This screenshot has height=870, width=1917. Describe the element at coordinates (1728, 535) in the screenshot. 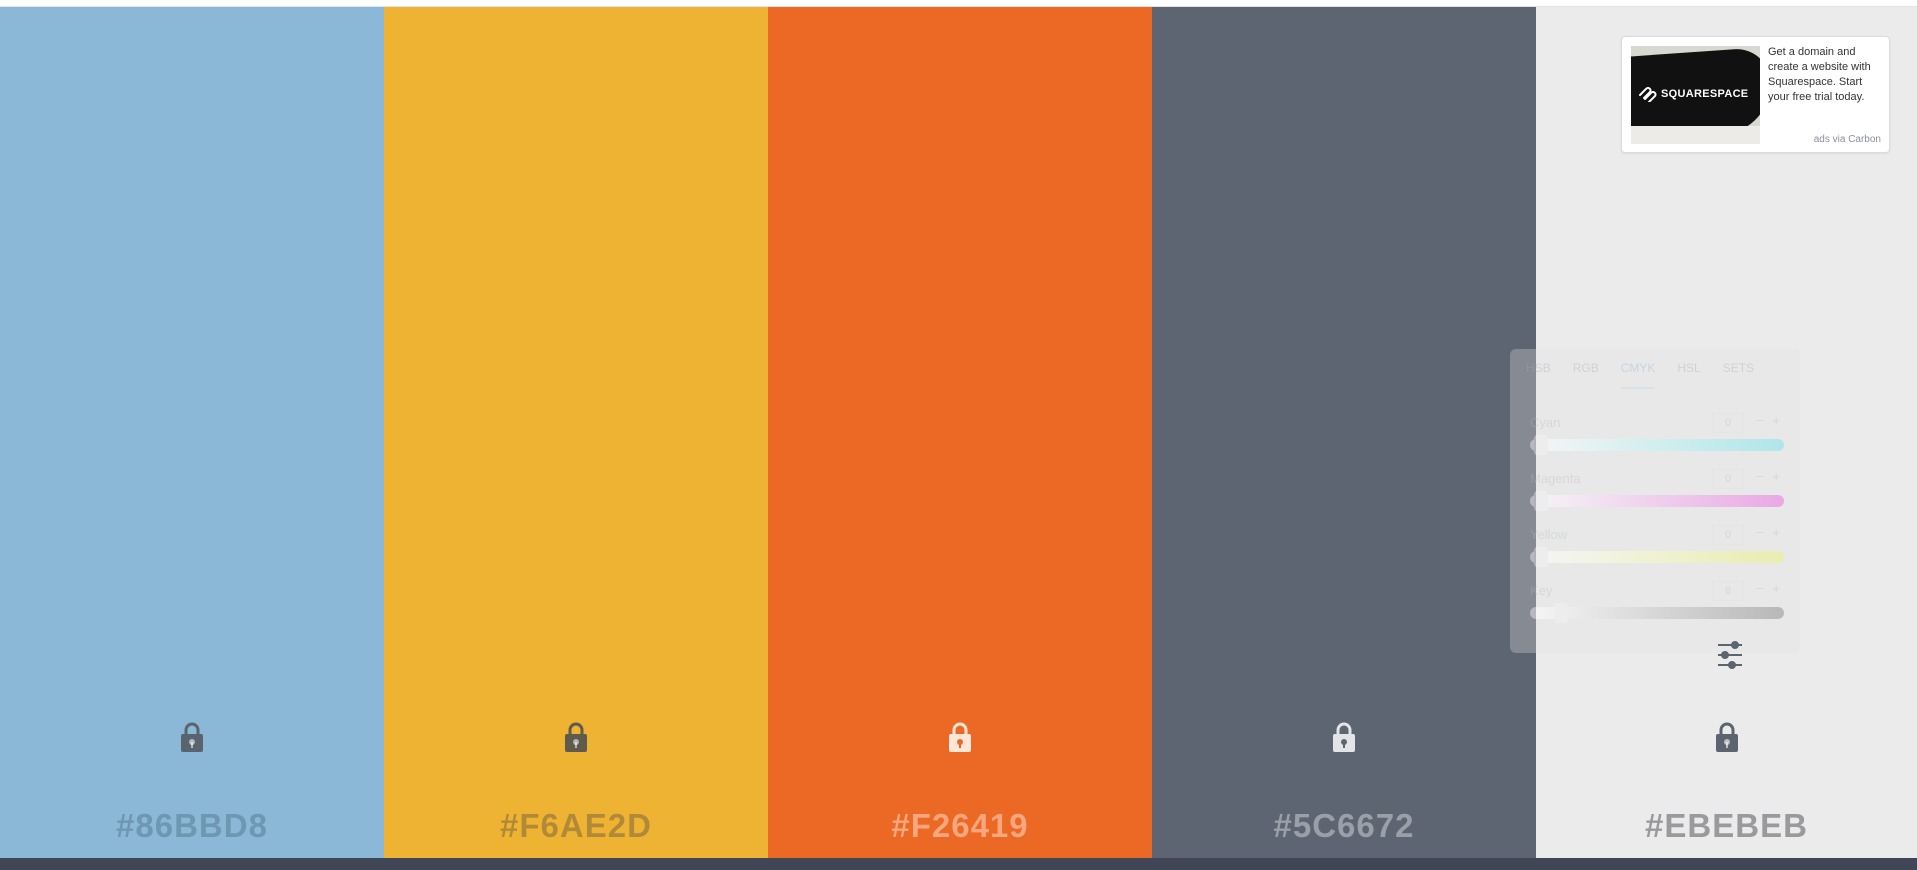

I see `yellow-value-input: 0` at that location.